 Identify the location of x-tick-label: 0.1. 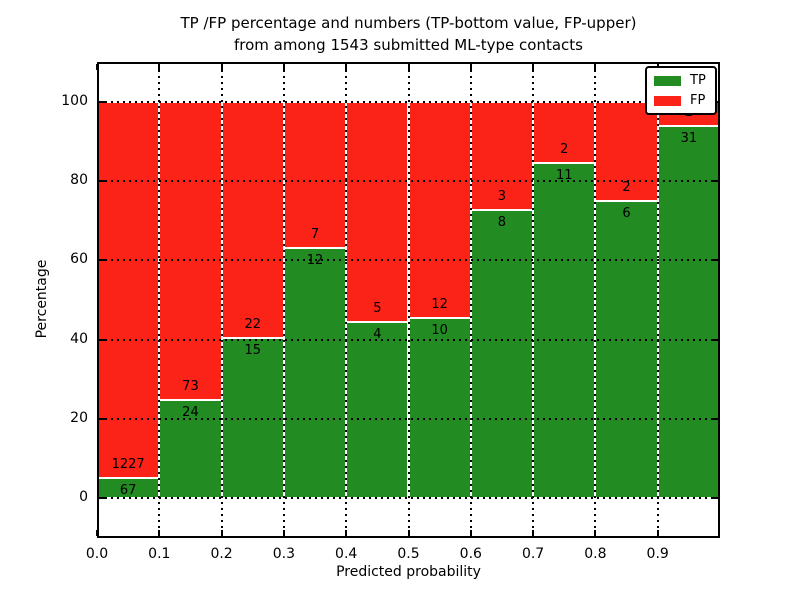
(159, 554).